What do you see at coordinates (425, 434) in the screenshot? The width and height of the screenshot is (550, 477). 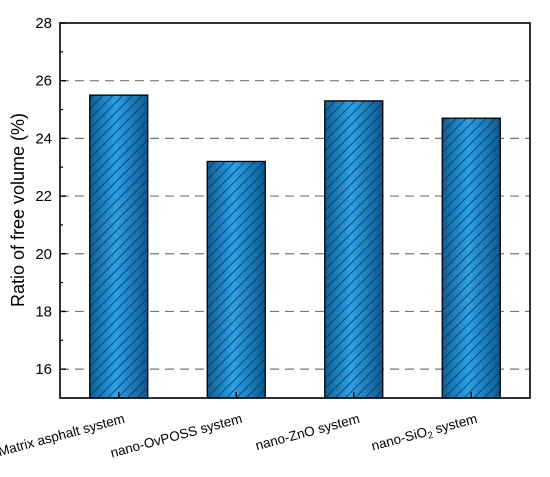 I see `x-tick-label: nano-SiO2 system` at bounding box center [425, 434].